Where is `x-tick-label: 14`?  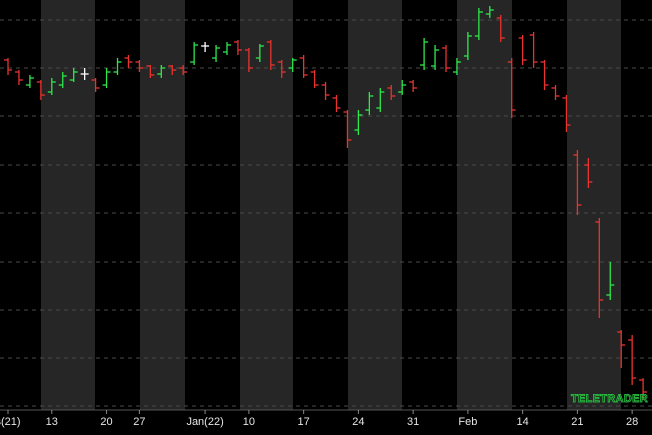
x-tick-label: 14 is located at coordinates (523, 422).